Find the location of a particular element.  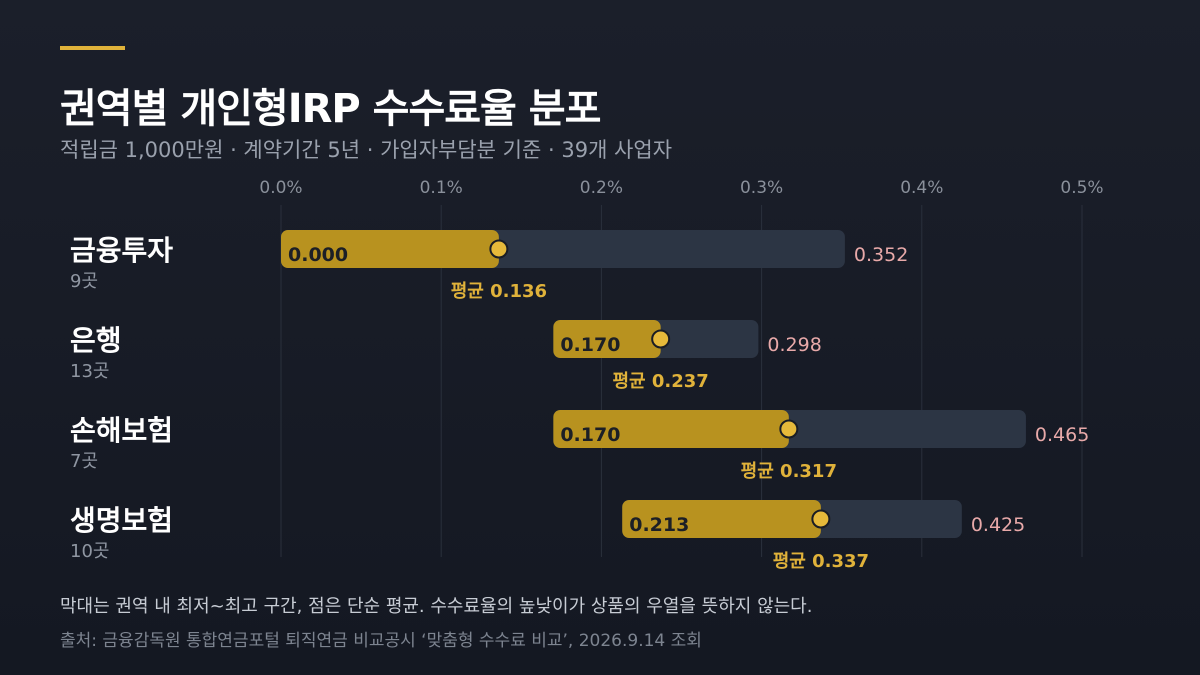

chart-title: 권역별 개인형IRP 수수료율 분포 is located at coordinates (330, 109).